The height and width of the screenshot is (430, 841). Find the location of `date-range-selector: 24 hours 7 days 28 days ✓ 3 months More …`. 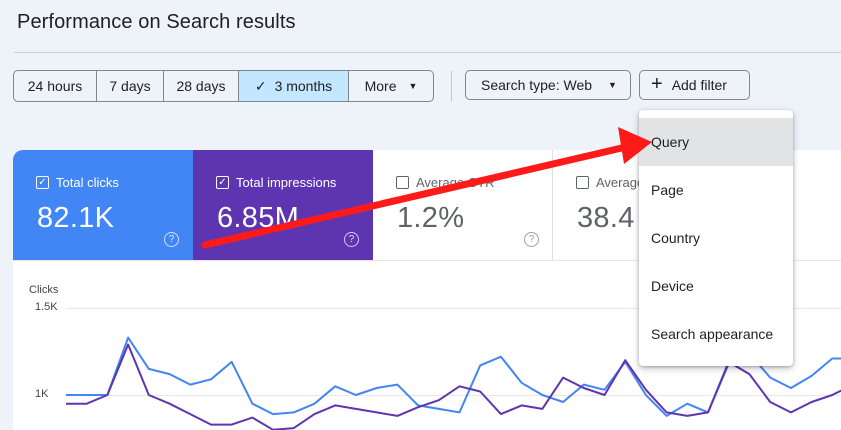

date-range-selector: 24 hours 7 days 28 days ✓ 3 months More … is located at coordinates (223, 86).